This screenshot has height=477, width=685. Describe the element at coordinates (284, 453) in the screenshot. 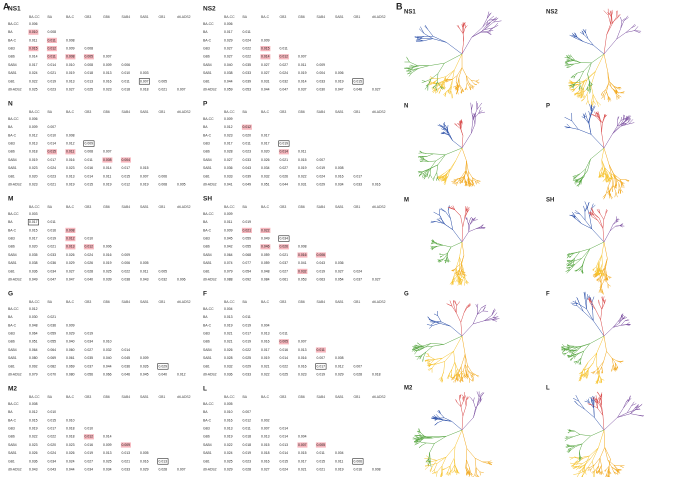

I see `table-cell: 0.014` at that location.